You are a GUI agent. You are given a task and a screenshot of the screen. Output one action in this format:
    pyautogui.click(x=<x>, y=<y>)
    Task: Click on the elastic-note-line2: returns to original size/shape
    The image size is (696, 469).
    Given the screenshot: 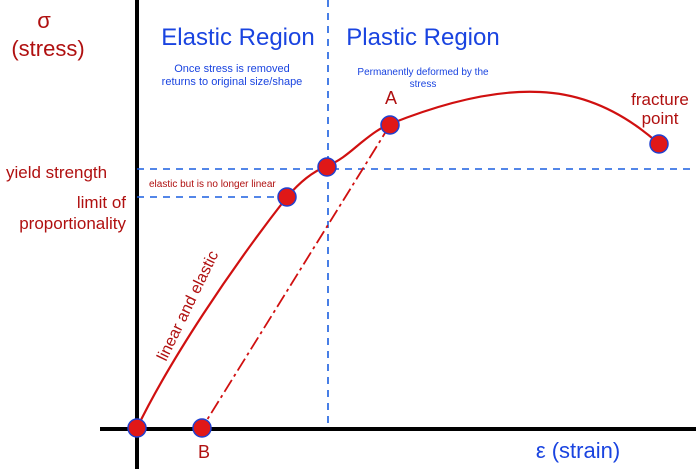 What is the action you would take?
    pyautogui.click(x=232, y=82)
    